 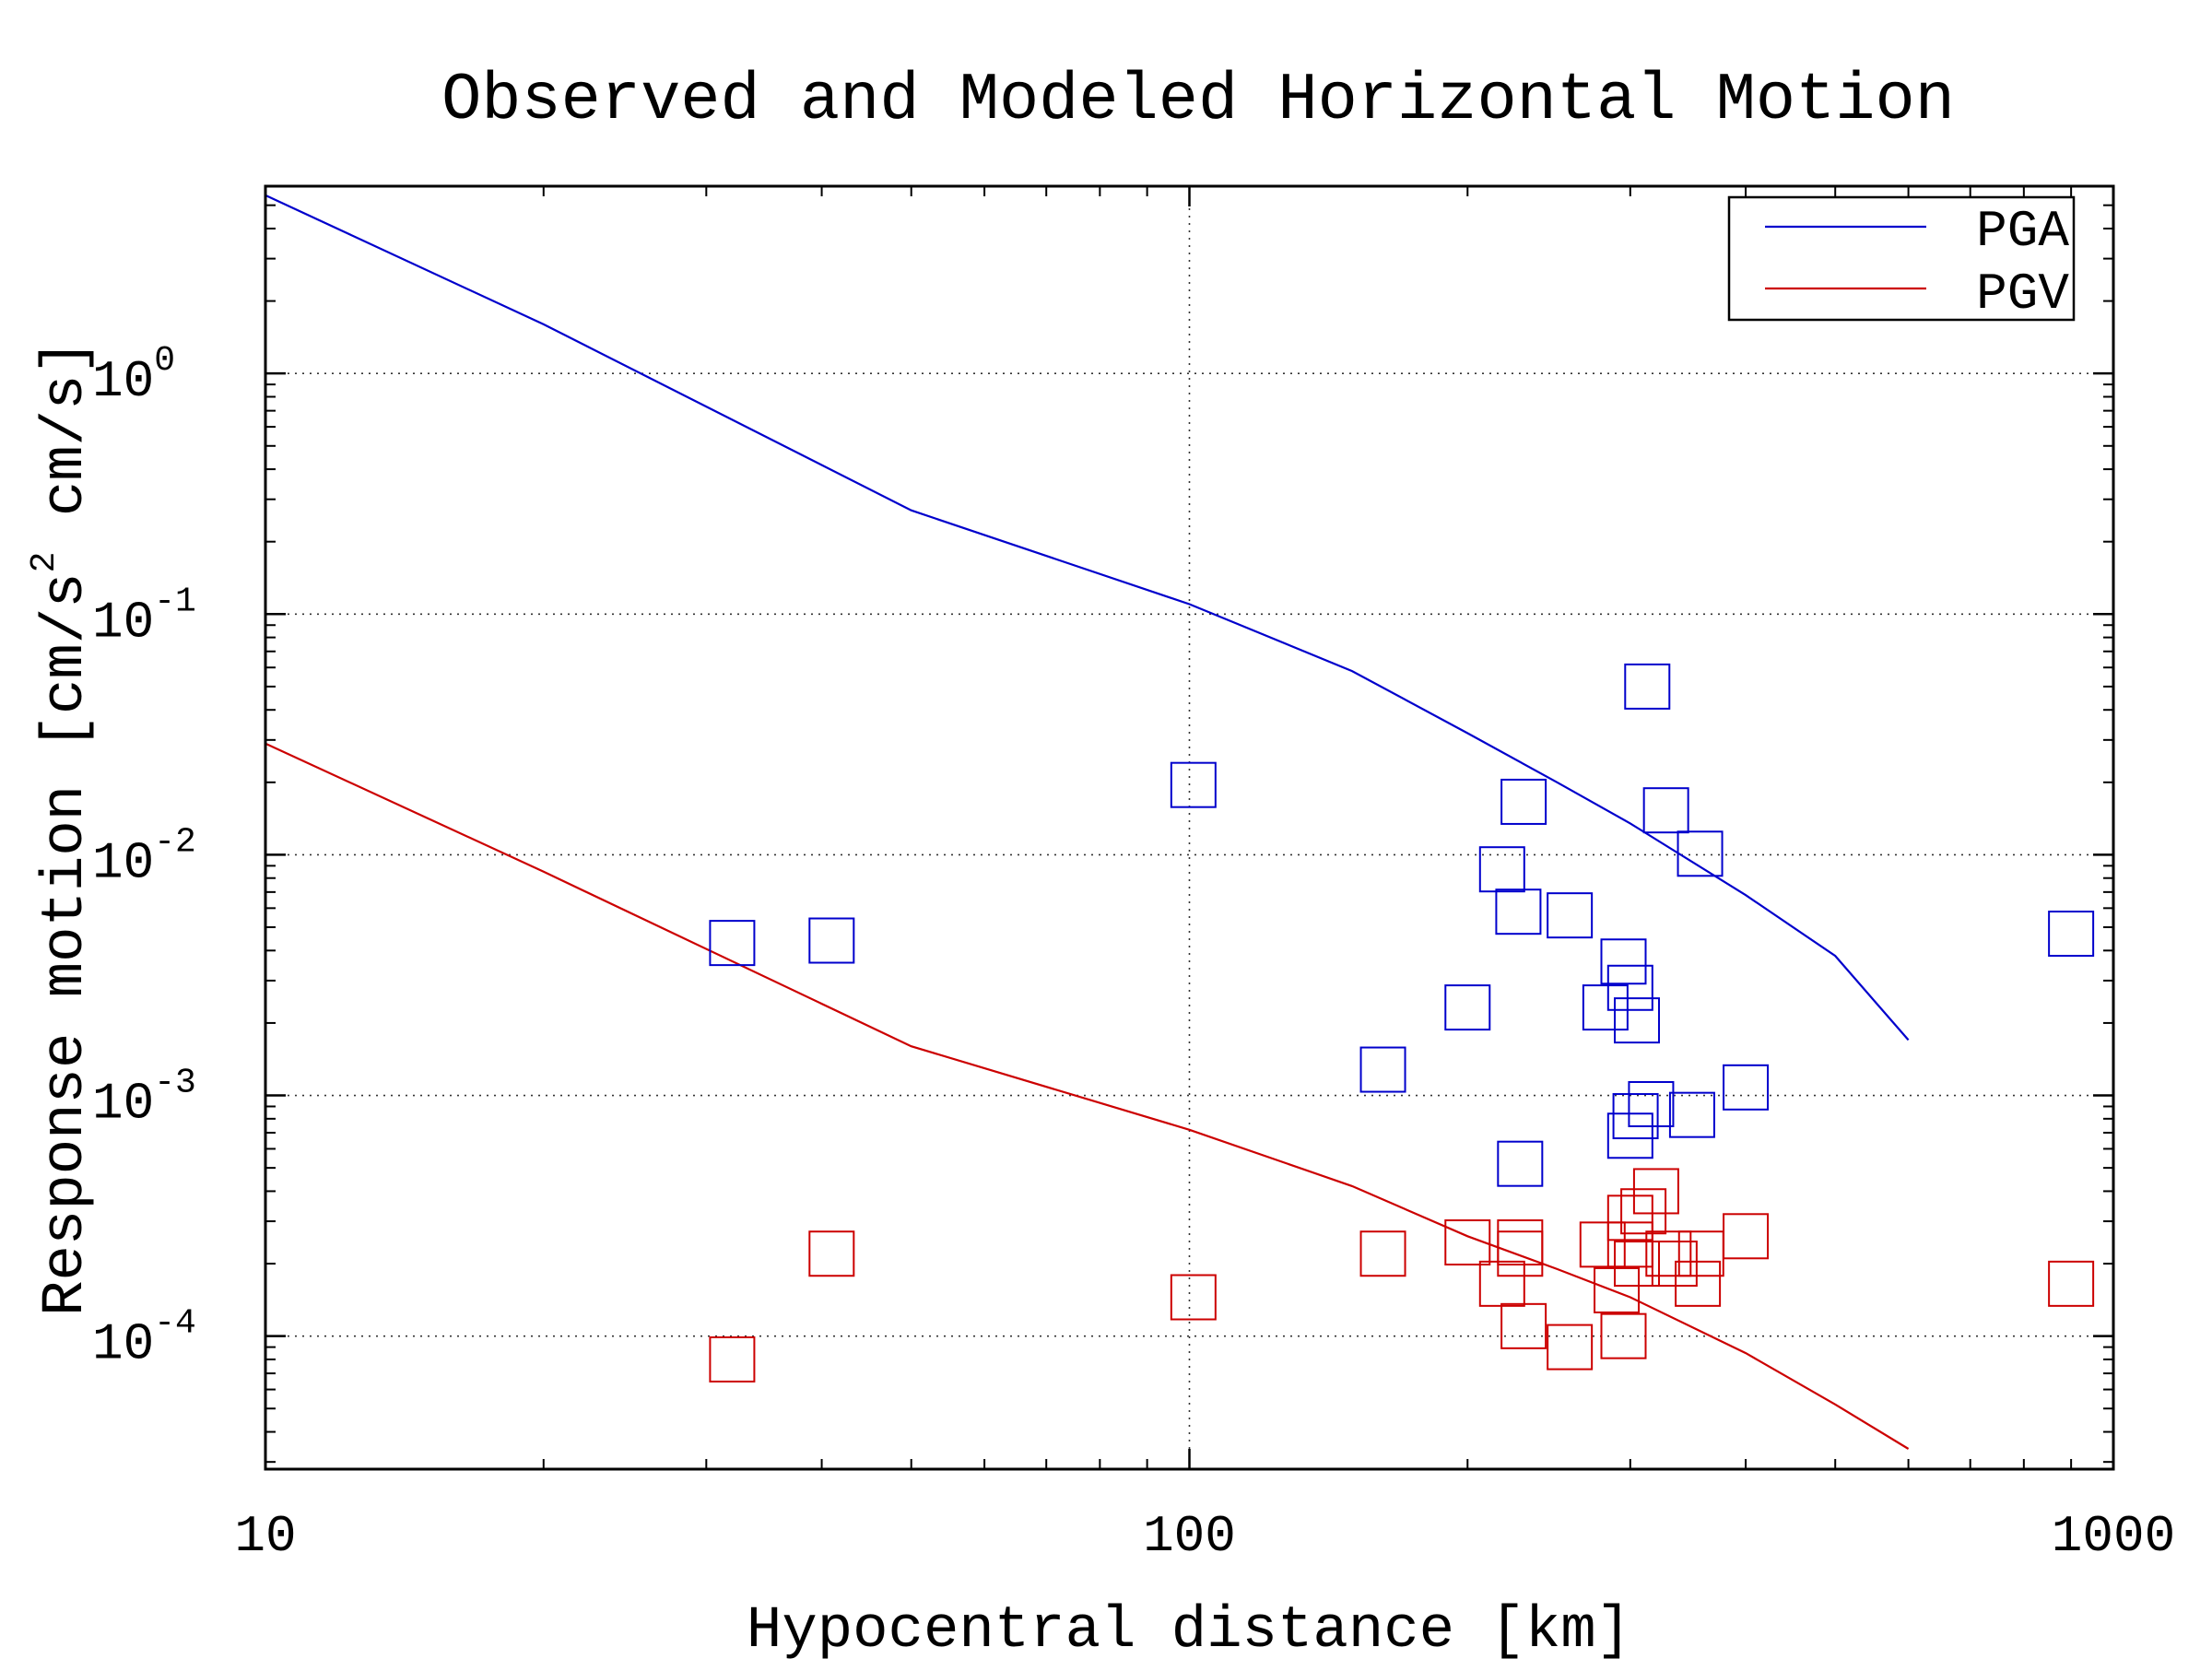 What do you see at coordinates (175, 1083) in the screenshot?
I see `y-tick-label-exponent: -3` at bounding box center [175, 1083].